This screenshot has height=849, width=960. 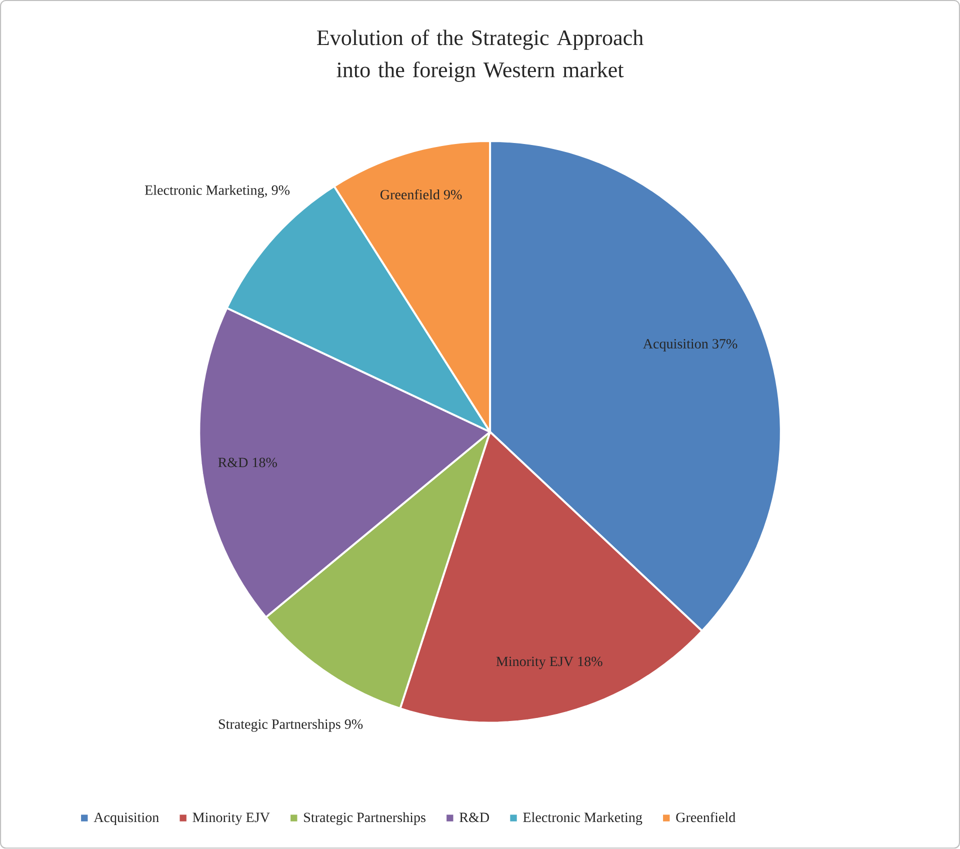 I want to click on legend-label: Acquisition, so click(x=126, y=819).